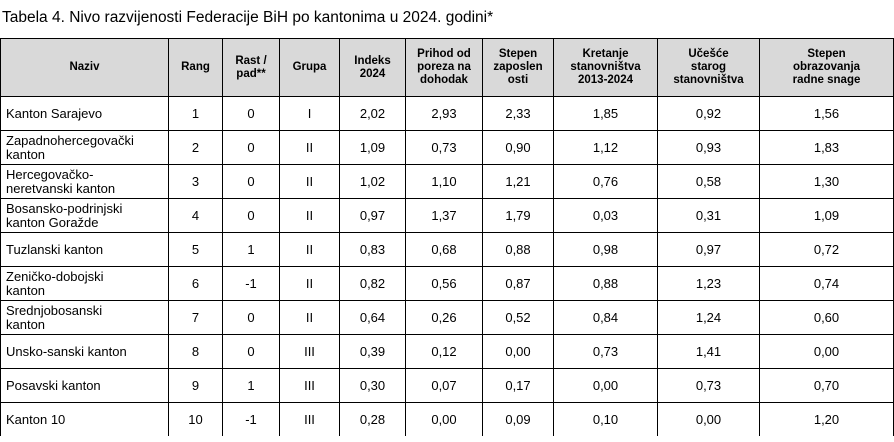 This screenshot has width=894, height=442. Describe the element at coordinates (605, 317) in the screenshot. I see `kretanje-stanovnistva-cell: 0,84` at that location.